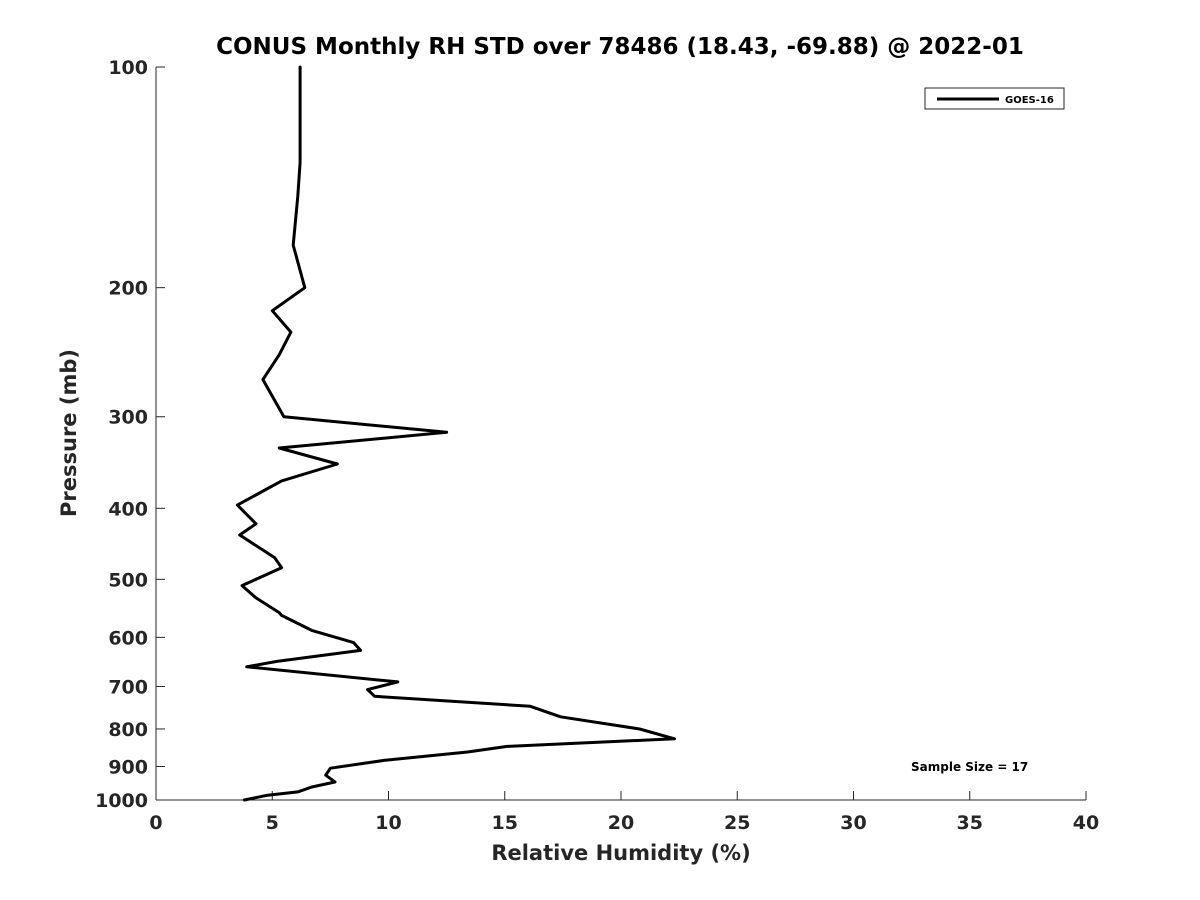 The width and height of the screenshot is (1200, 900). Describe the element at coordinates (853, 823) in the screenshot. I see `x-tick-label: 30` at that location.